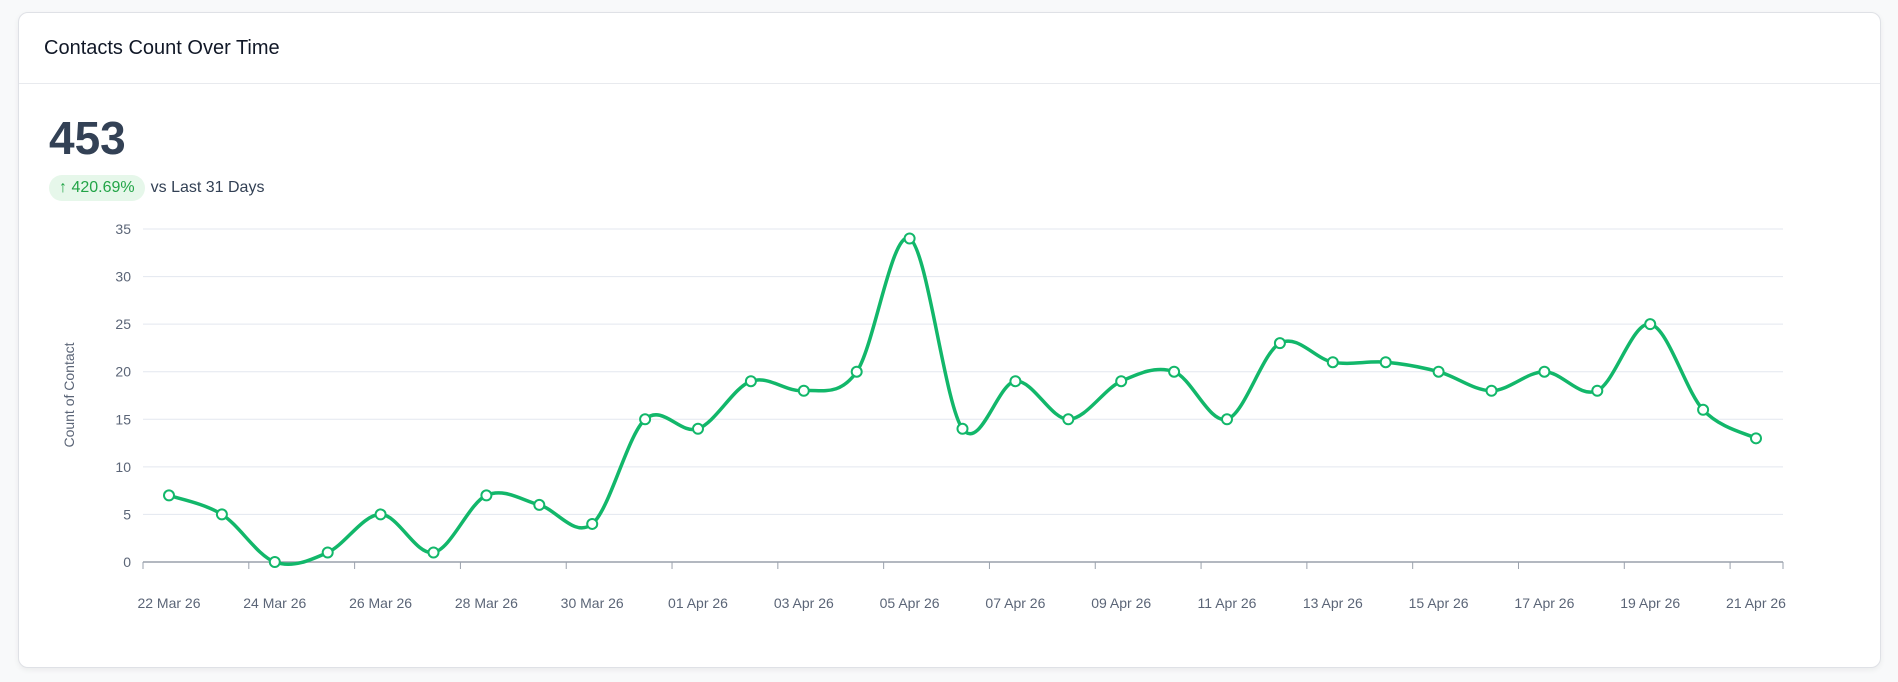  What do you see at coordinates (592, 603) in the screenshot?
I see `x-tick-label: 30 Mar 26` at bounding box center [592, 603].